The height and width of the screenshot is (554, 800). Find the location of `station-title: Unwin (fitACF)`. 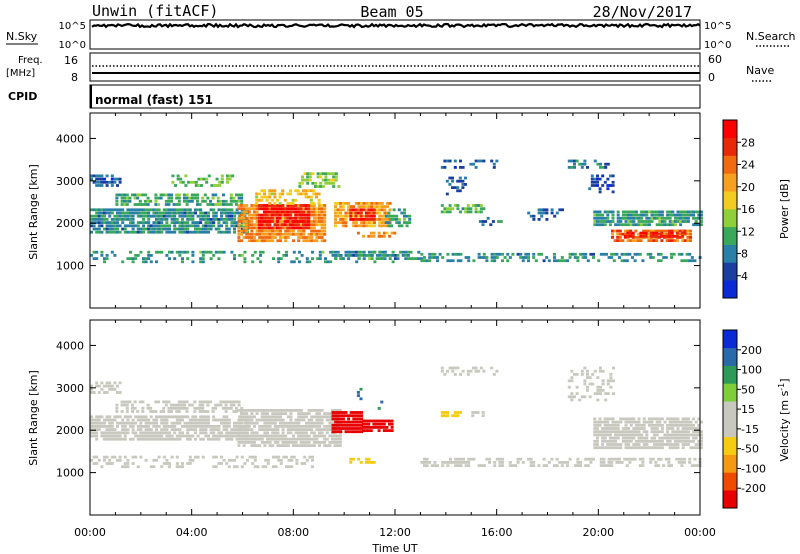

station-title: Unwin (fitACF) is located at coordinates (155, 11).